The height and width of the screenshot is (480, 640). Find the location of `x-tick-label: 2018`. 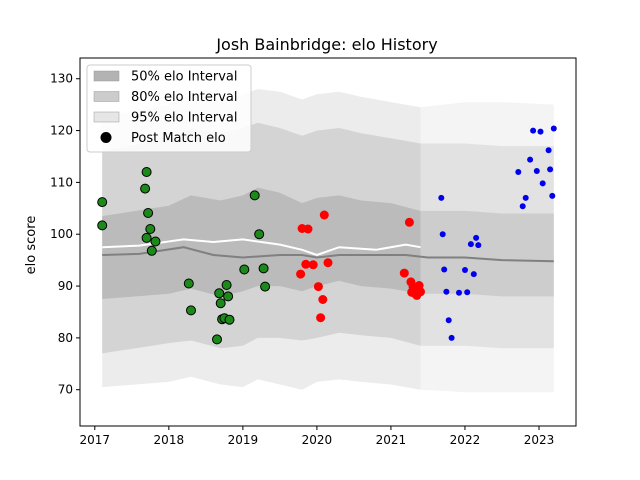

x-tick-label: 2018 is located at coordinates (169, 440).